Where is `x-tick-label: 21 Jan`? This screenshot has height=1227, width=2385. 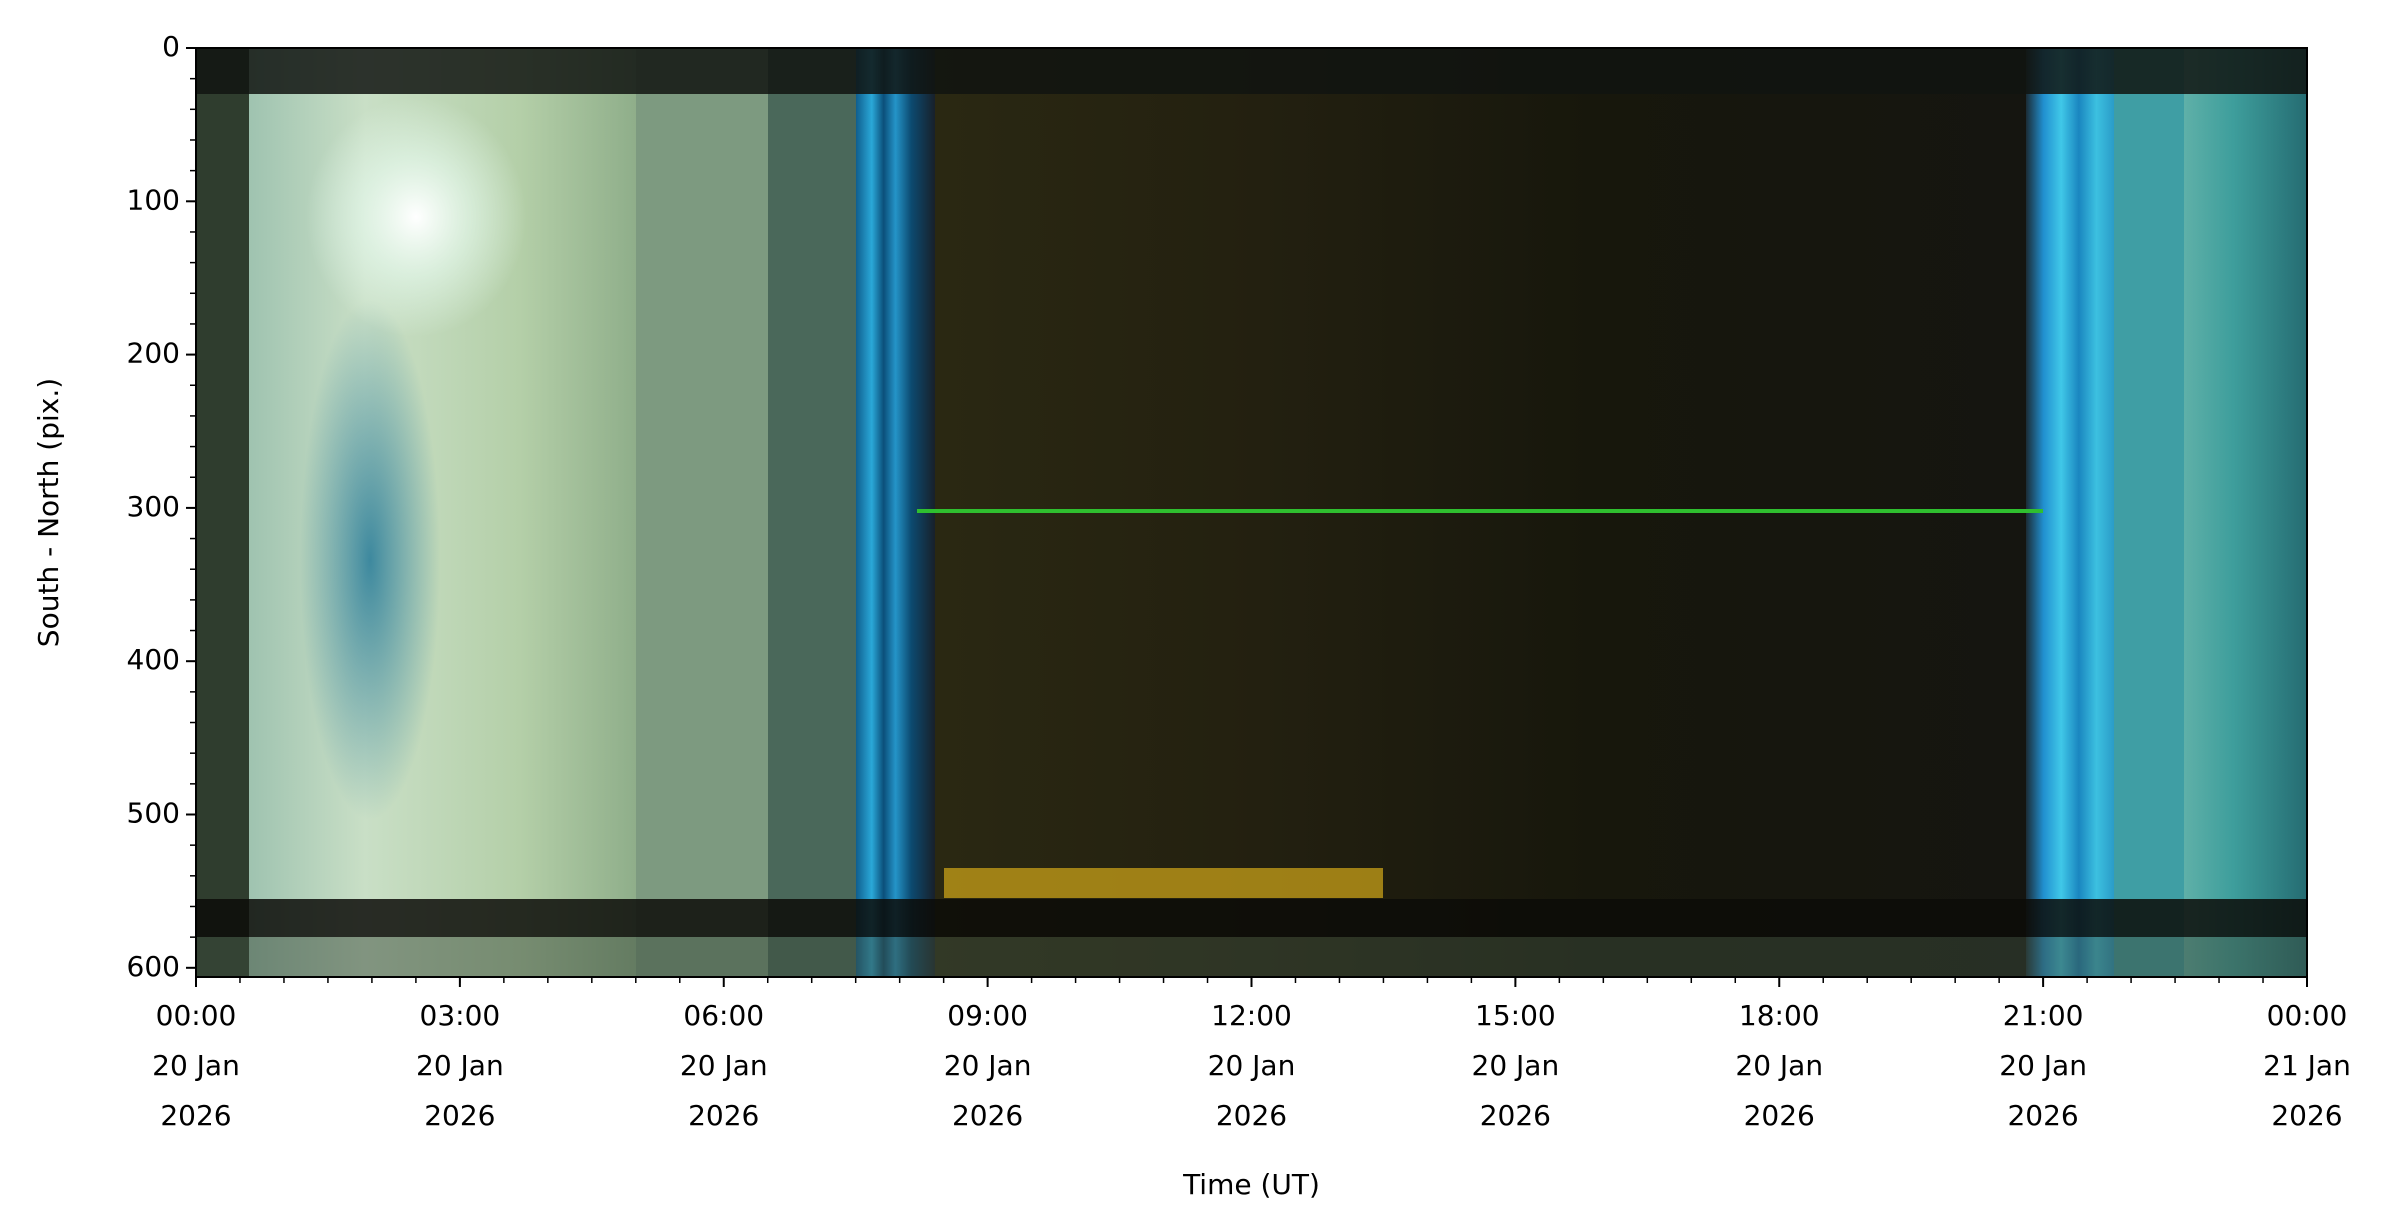
x-tick-label: 21 Jan is located at coordinates (2307, 1065).